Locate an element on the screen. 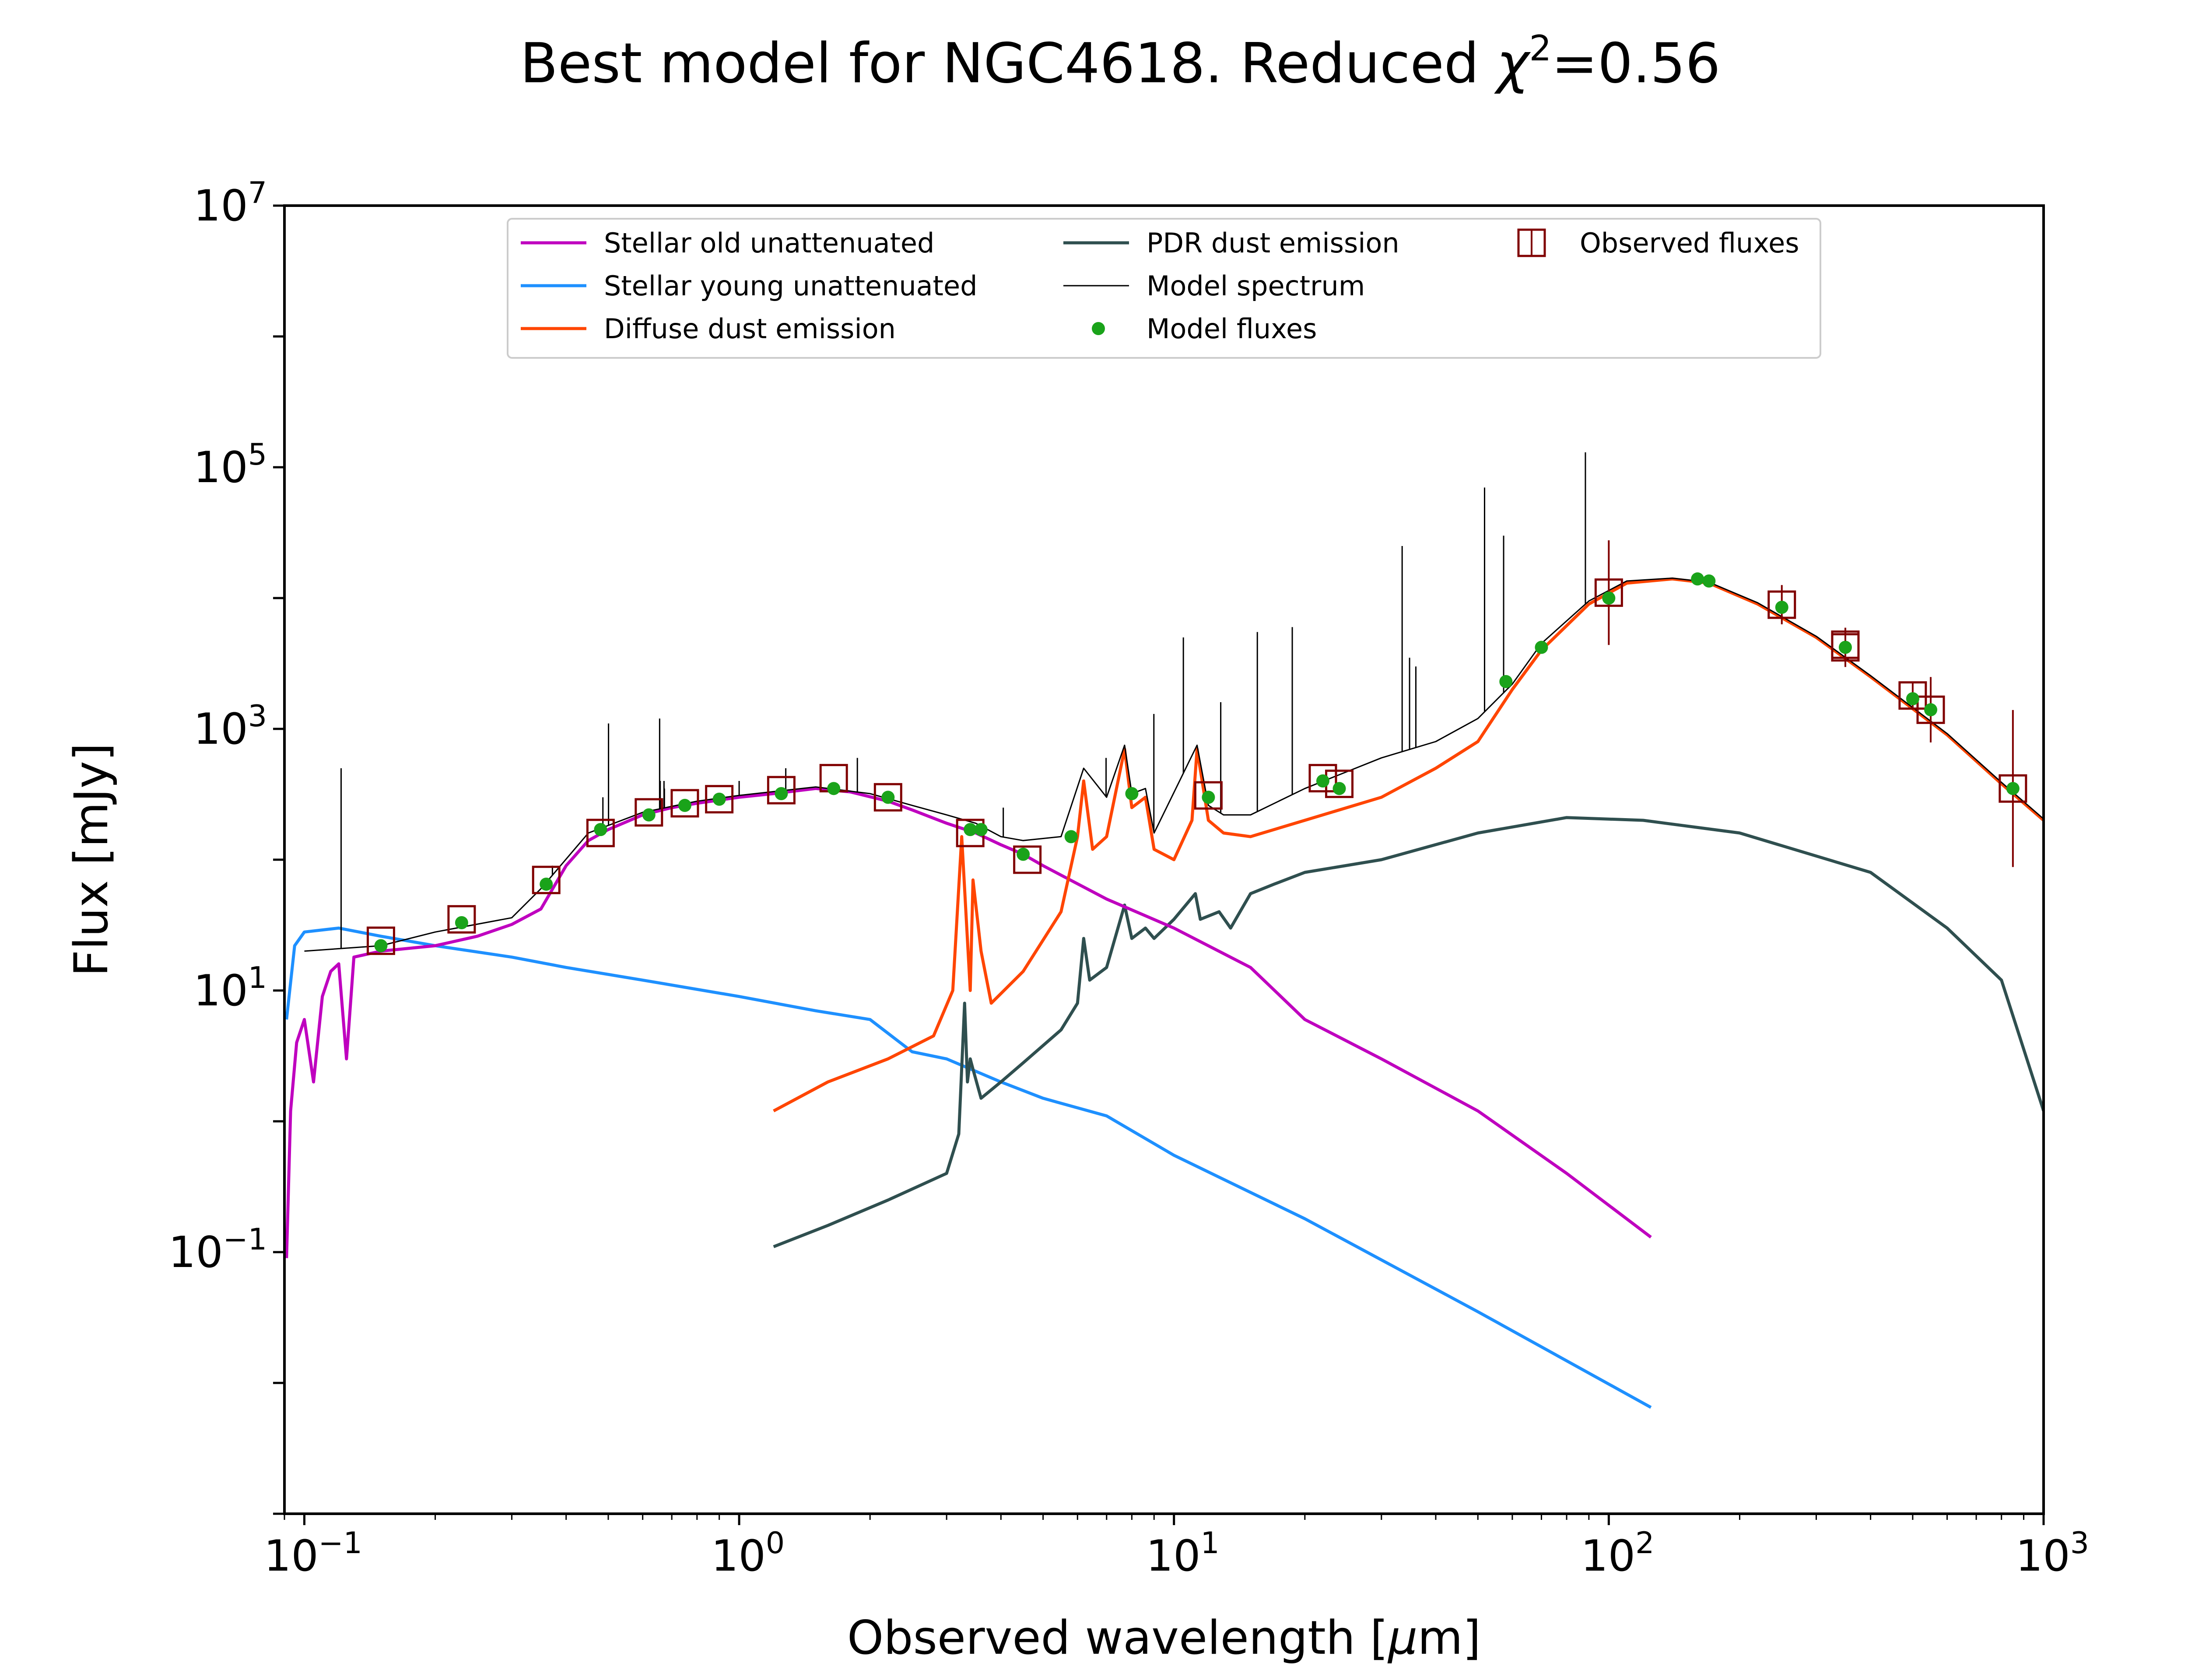 Image resolution: width=2188 pixels, height=1680 pixels. chart-title: Best model for NGC4618. Reduced χ2=0.56 is located at coordinates (1120, 61).